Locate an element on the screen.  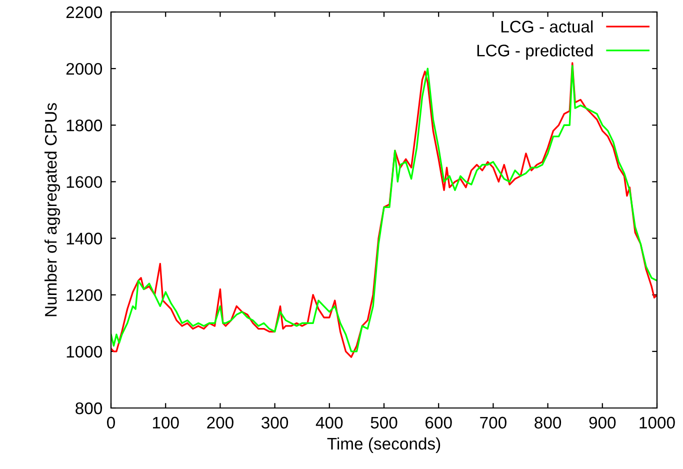
legend-label: LCG - predicted is located at coordinates (535, 52).